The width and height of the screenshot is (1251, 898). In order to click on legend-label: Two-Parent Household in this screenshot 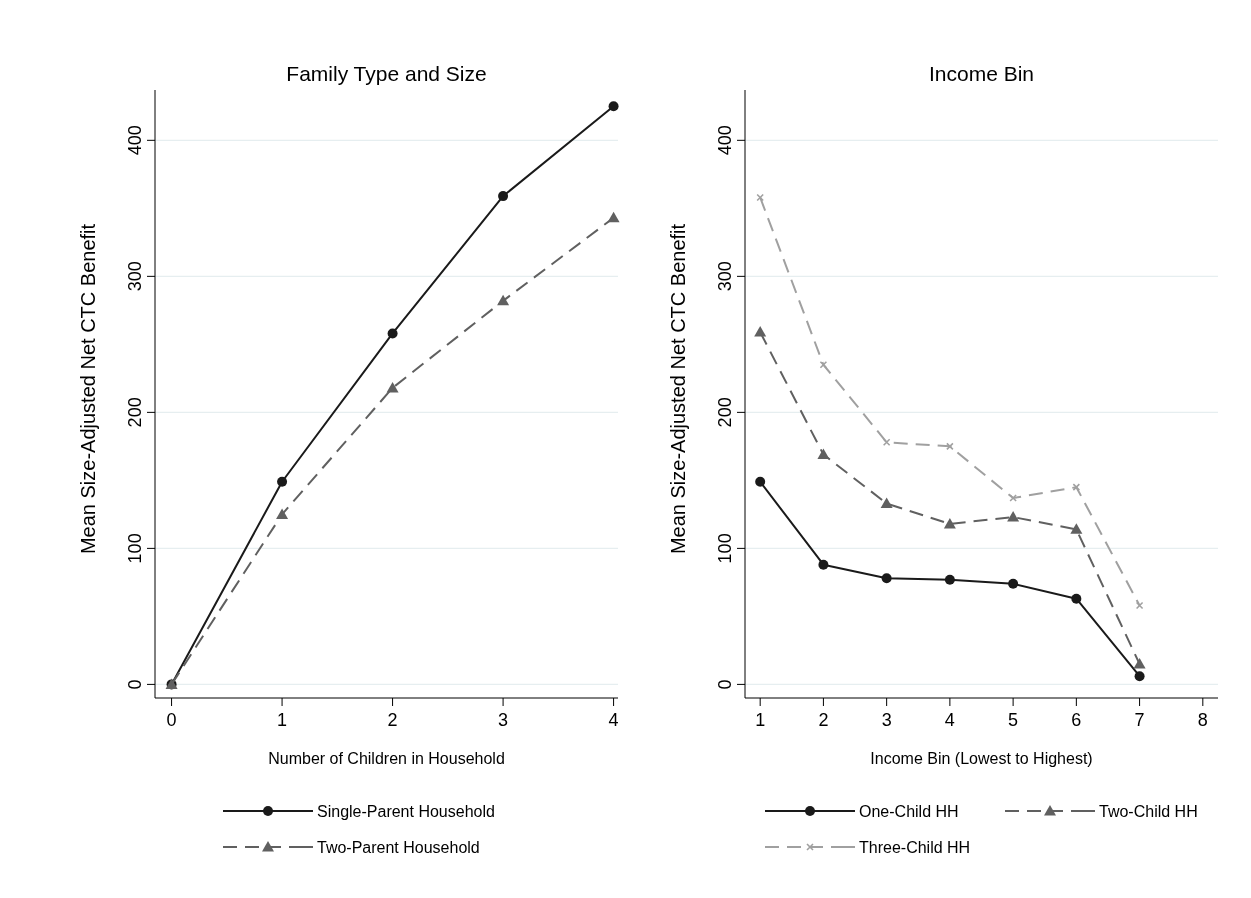, I will do `click(398, 847)`.